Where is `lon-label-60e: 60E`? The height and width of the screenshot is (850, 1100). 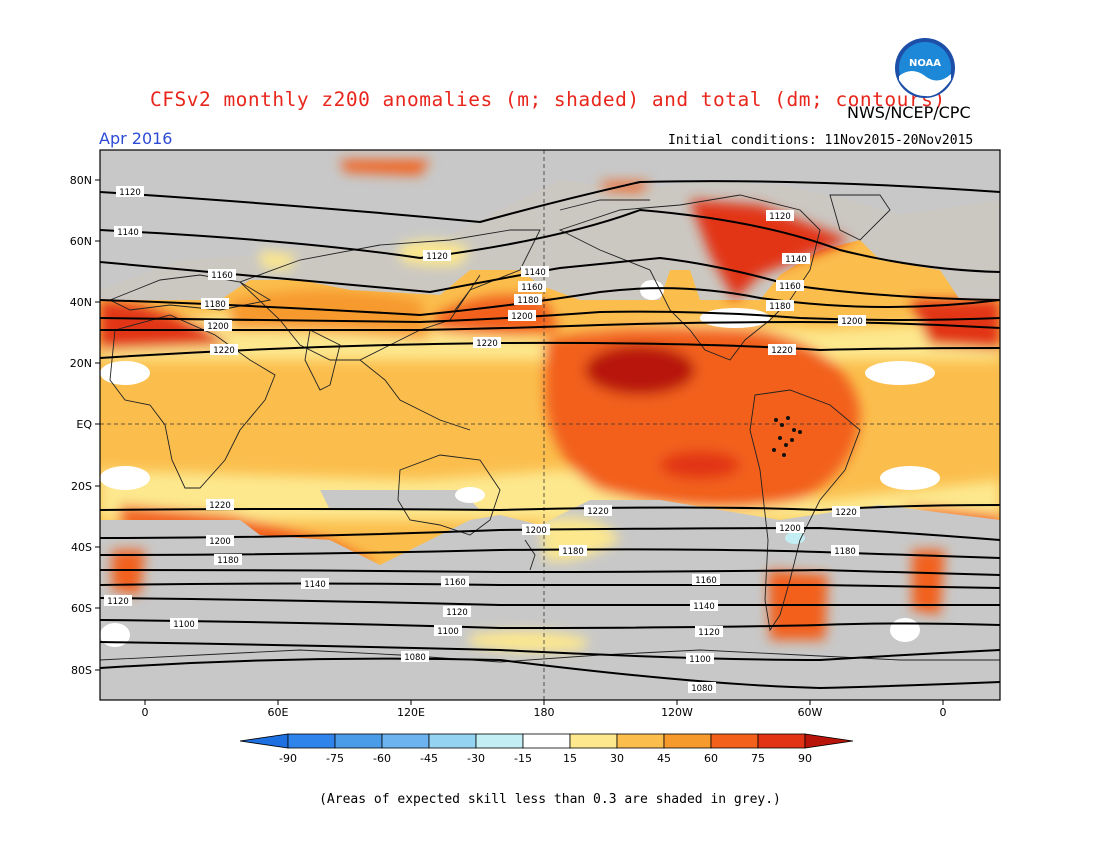
lon-label-60e: 60E is located at coordinates (278, 712).